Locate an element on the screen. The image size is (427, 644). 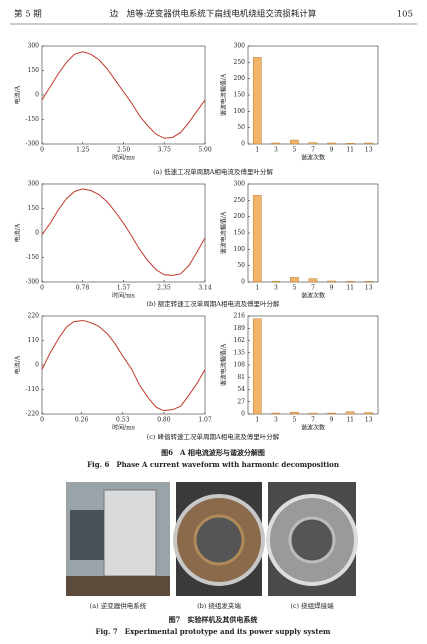
photos is located at coordinates (212, 539).